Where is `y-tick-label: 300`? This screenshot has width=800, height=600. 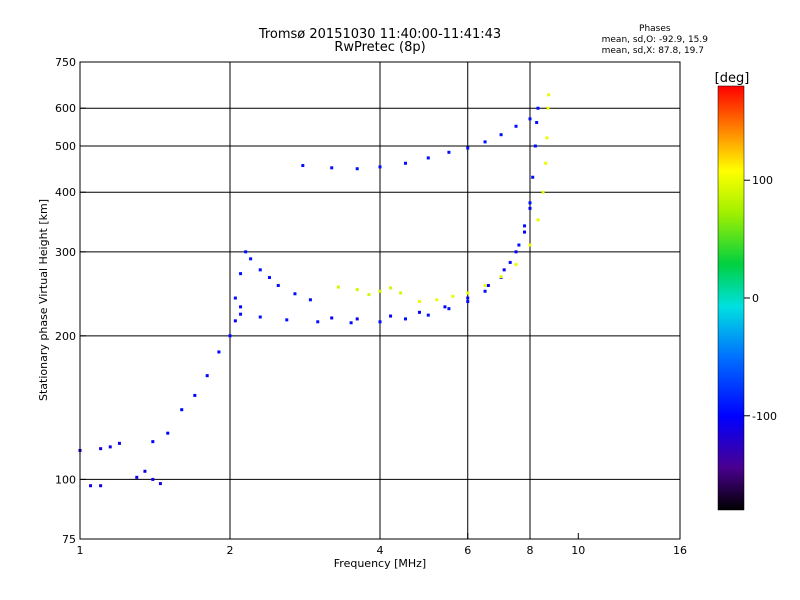 y-tick-label: 300 is located at coordinates (65, 252).